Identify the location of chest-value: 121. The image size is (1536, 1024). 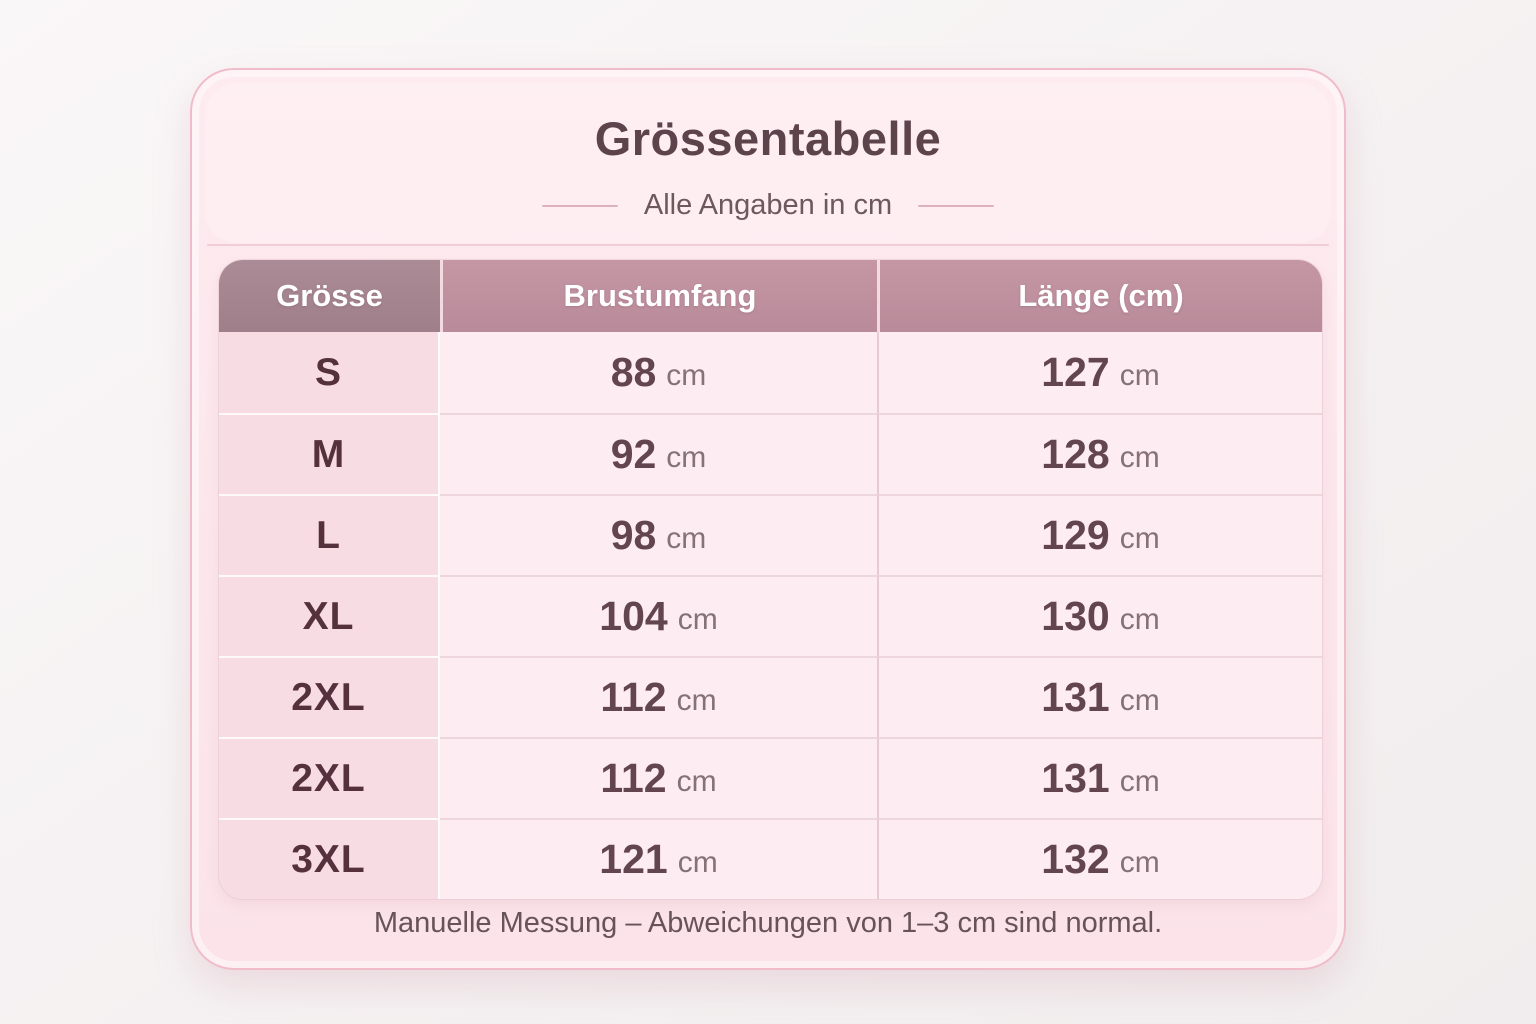
(633, 859).